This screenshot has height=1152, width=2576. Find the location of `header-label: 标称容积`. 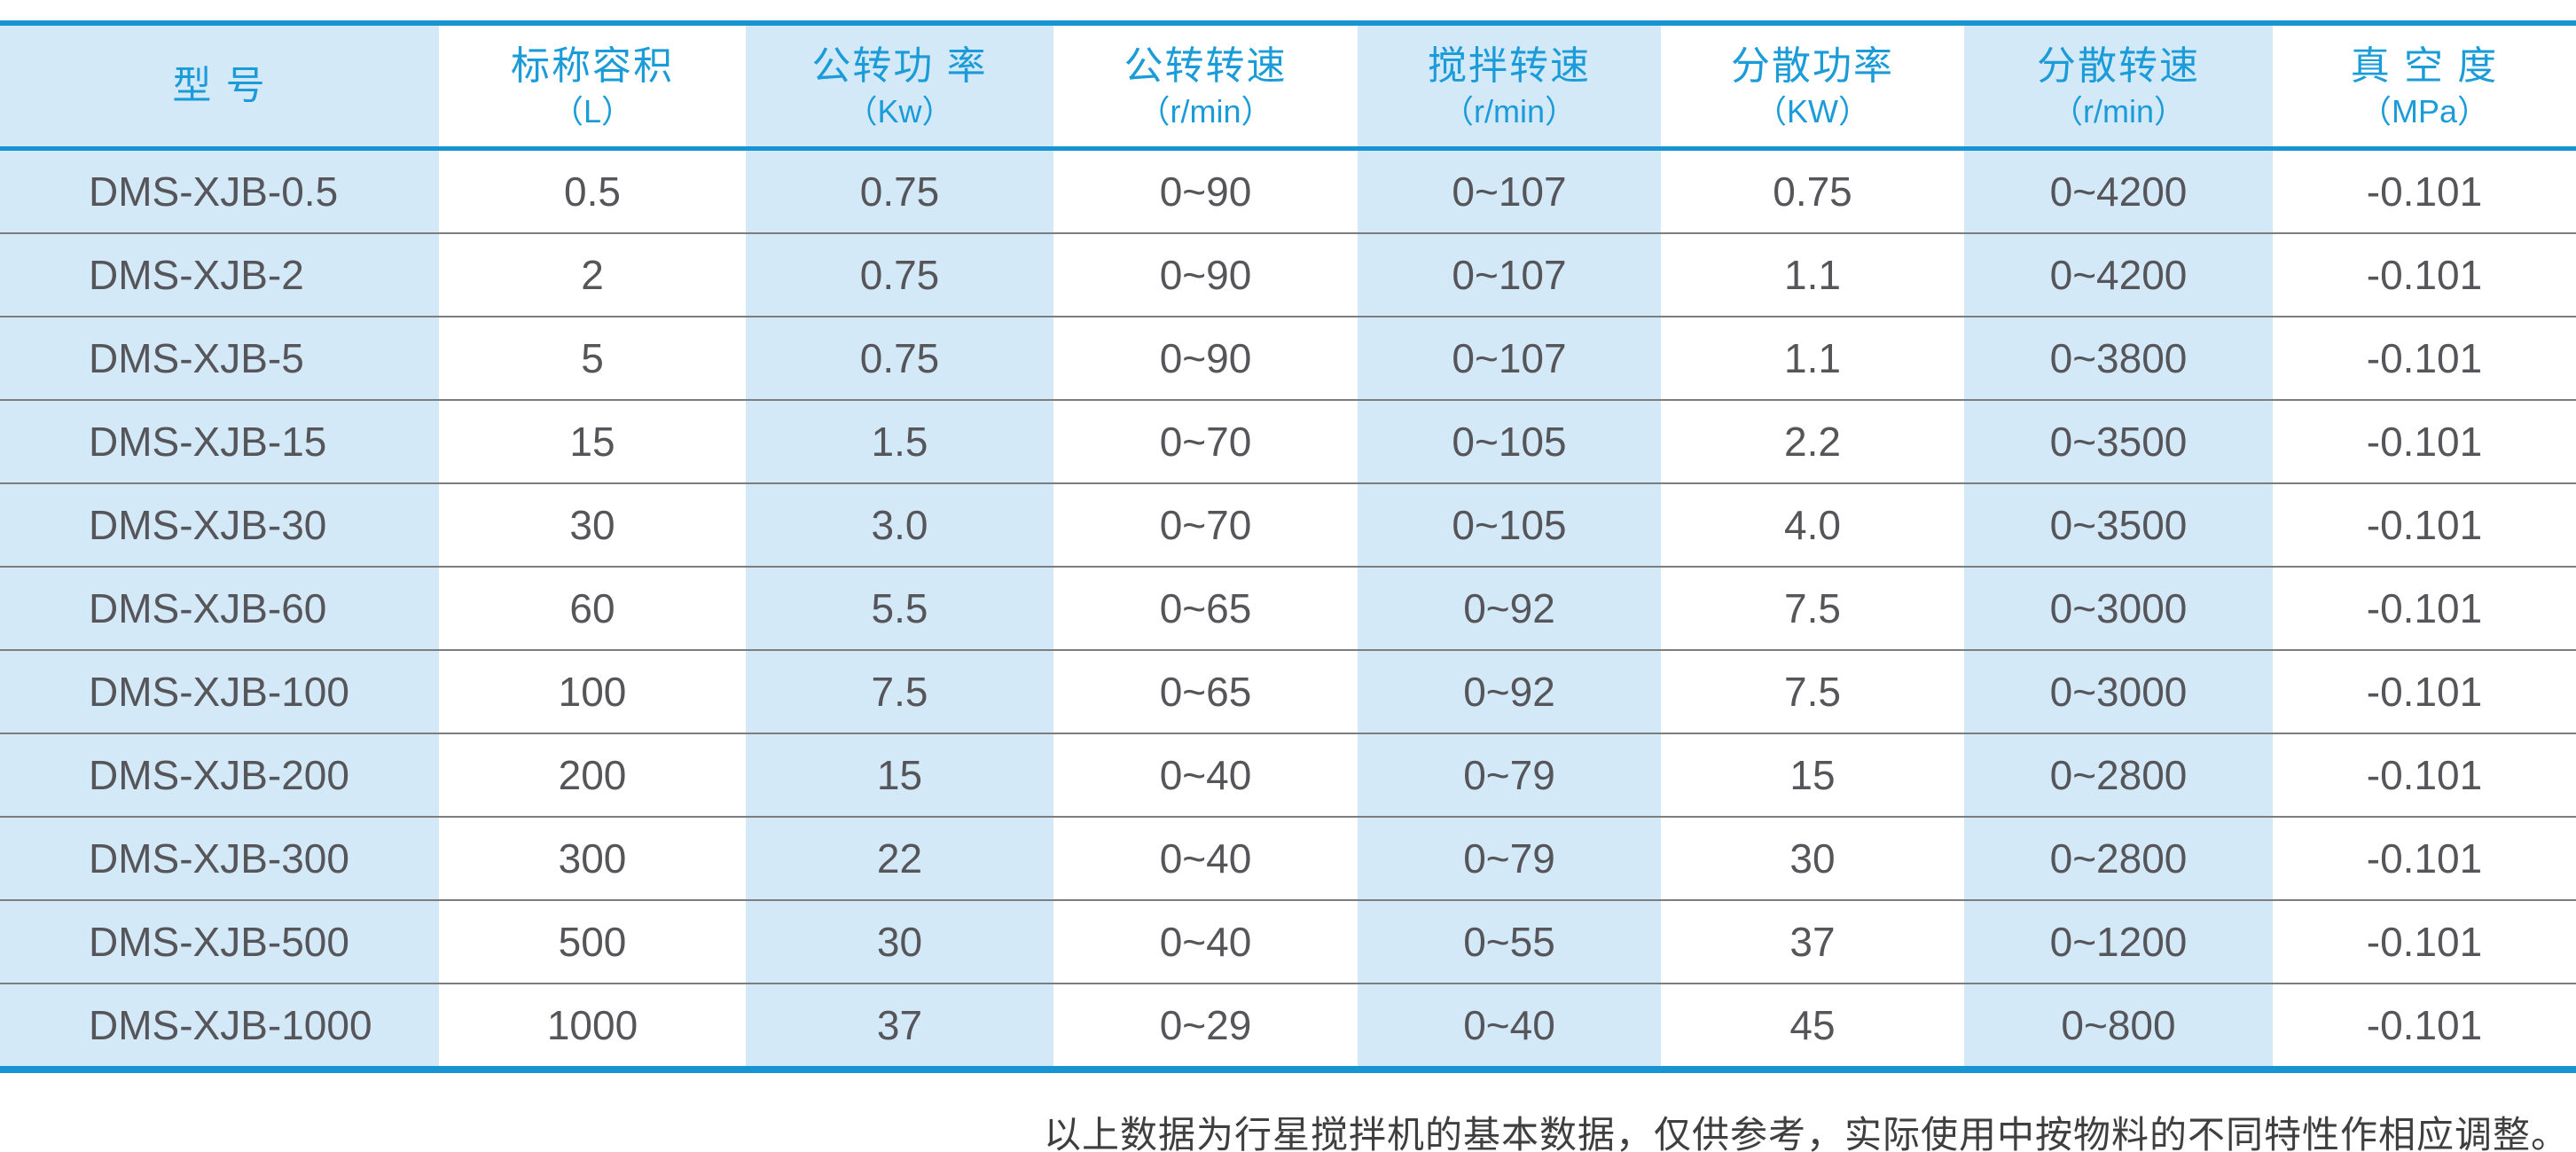

header-label: 标称容积 is located at coordinates (592, 66).